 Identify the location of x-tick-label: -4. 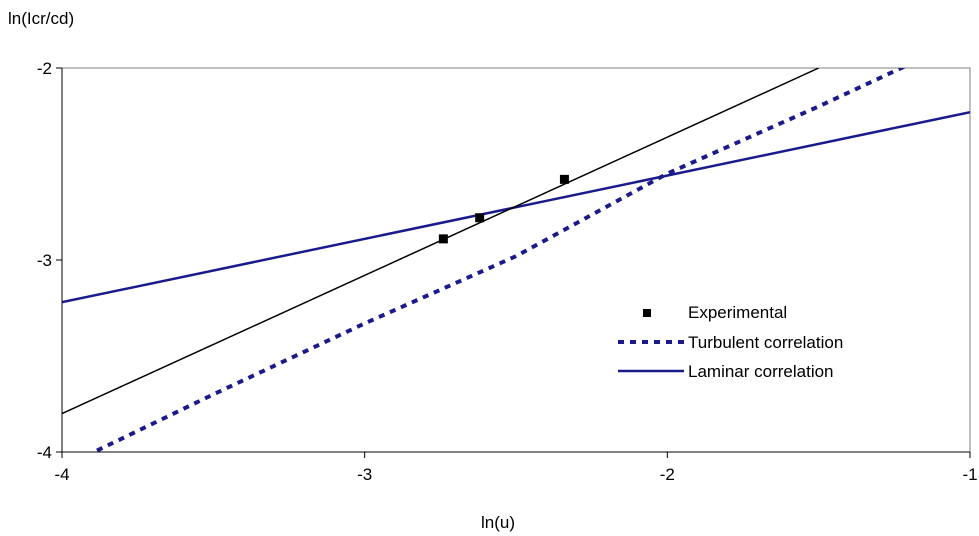
(61, 474).